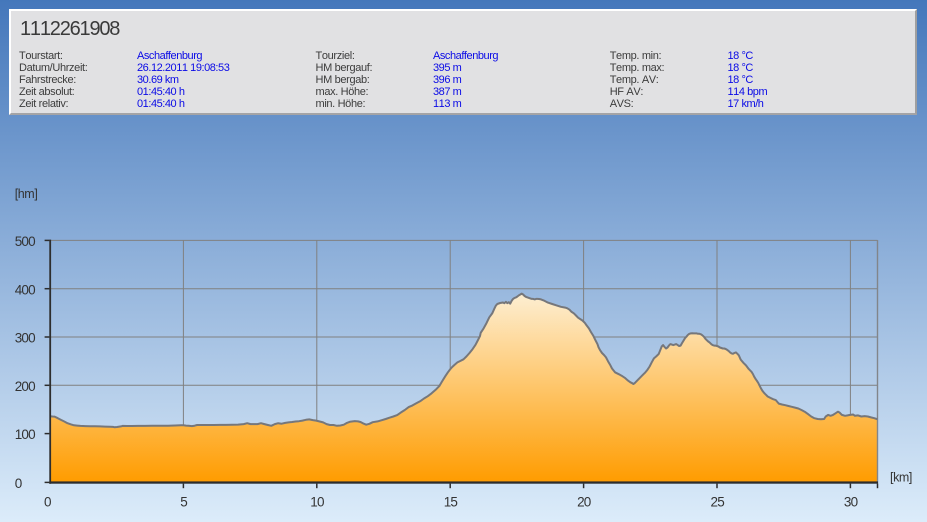  I want to click on svg-text: 200, so click(25, 386).